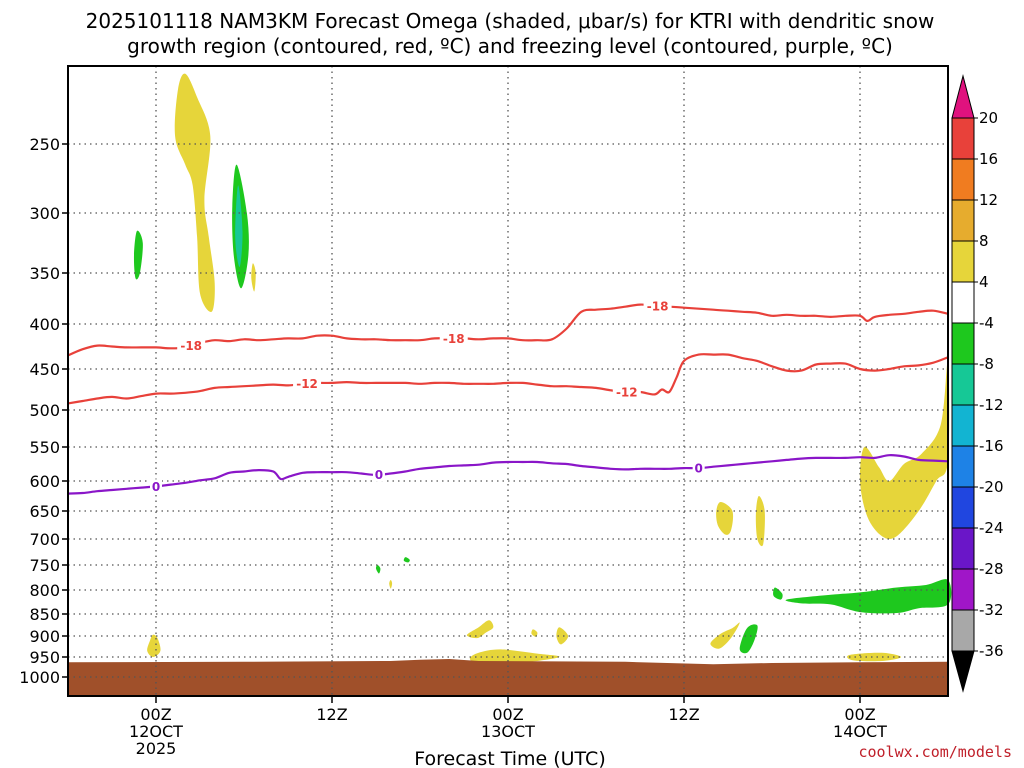 This screenshot has width=1024, height=768. I want to click on y-tick-label-950: 950, so click(44, 657).